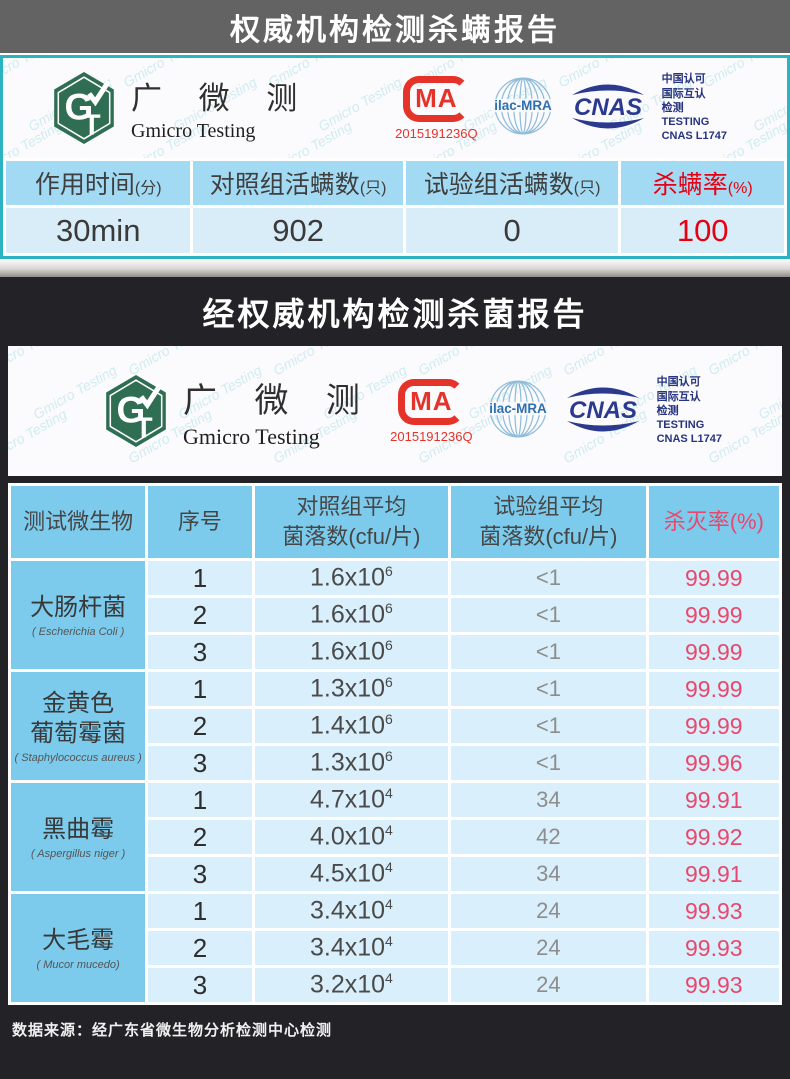  I want to click on mite-duration-value: 30min, so click(98, 230).